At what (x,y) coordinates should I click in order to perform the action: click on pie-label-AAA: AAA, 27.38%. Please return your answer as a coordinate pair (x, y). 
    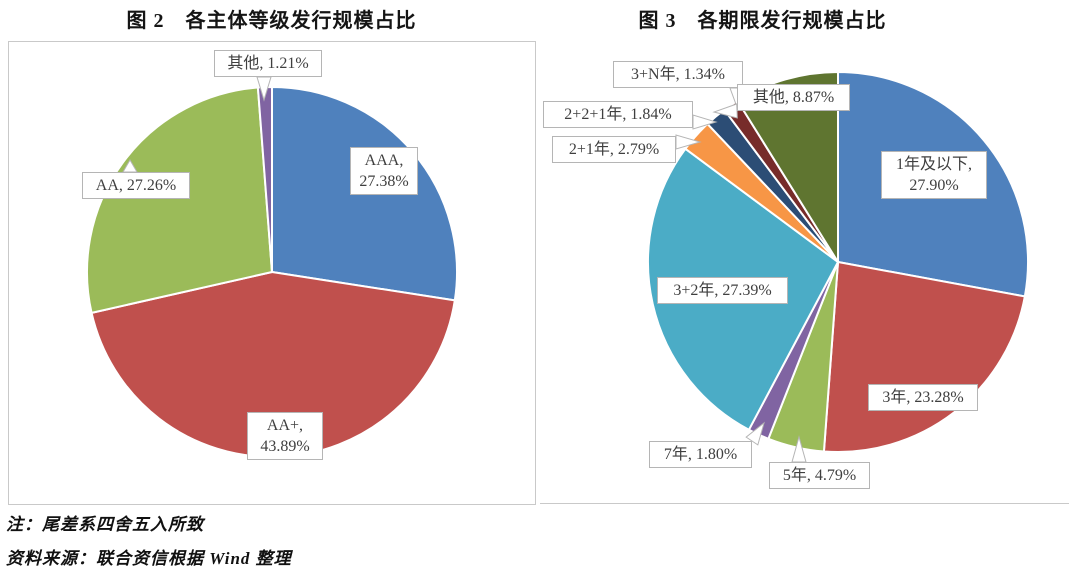
    Looking at the image, I should click on (384, 171).